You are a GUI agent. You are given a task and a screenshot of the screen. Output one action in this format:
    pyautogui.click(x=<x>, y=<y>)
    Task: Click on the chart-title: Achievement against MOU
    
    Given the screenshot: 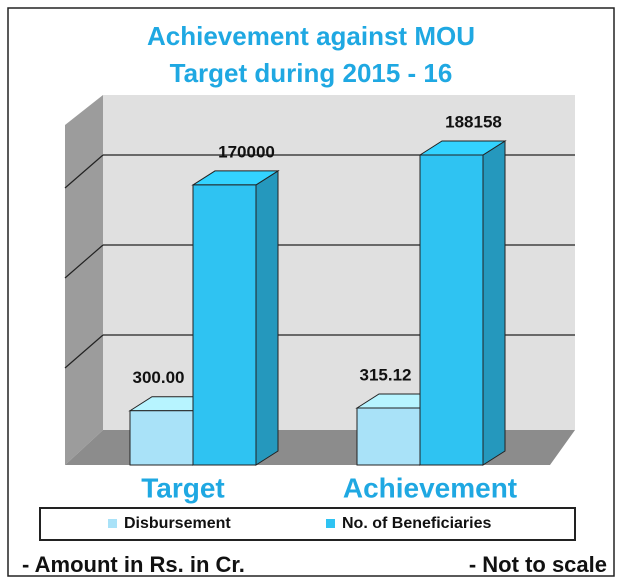 What is the action you would take?
    pyautogui.click(x=311, y=36)
    